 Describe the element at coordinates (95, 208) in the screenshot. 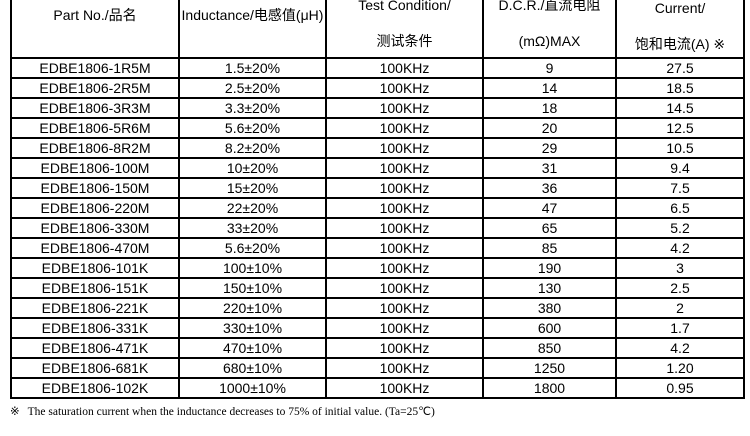

I see `cell-part-no: EDBE1806-220M` at that location.